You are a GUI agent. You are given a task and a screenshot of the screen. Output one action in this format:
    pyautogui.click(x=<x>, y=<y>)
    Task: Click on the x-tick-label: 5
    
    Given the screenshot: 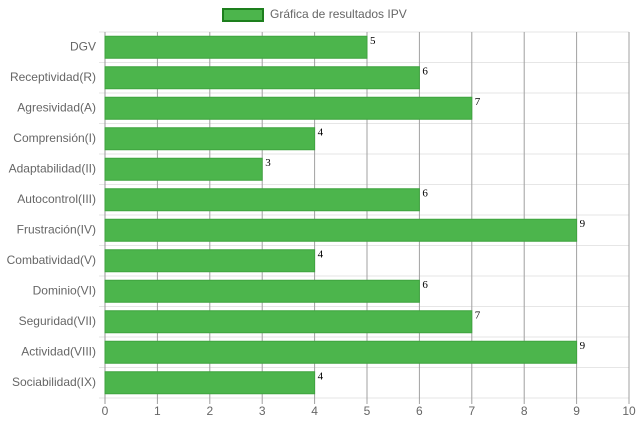 What is the action you would take?
    pyautogui.click(x=367, y=411)
    